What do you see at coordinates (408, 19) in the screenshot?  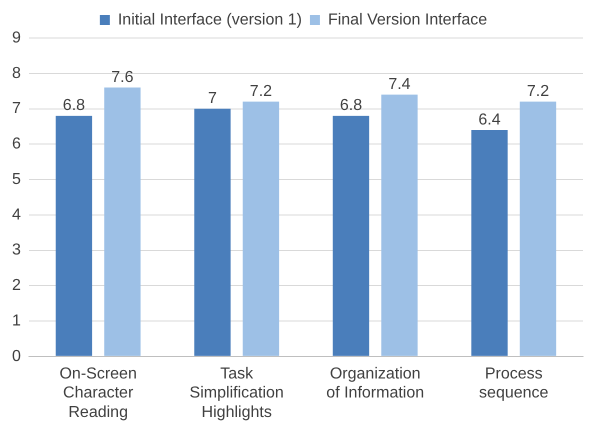 I see `legend-label: Final Version Interface` at bounding box center [408, 19].